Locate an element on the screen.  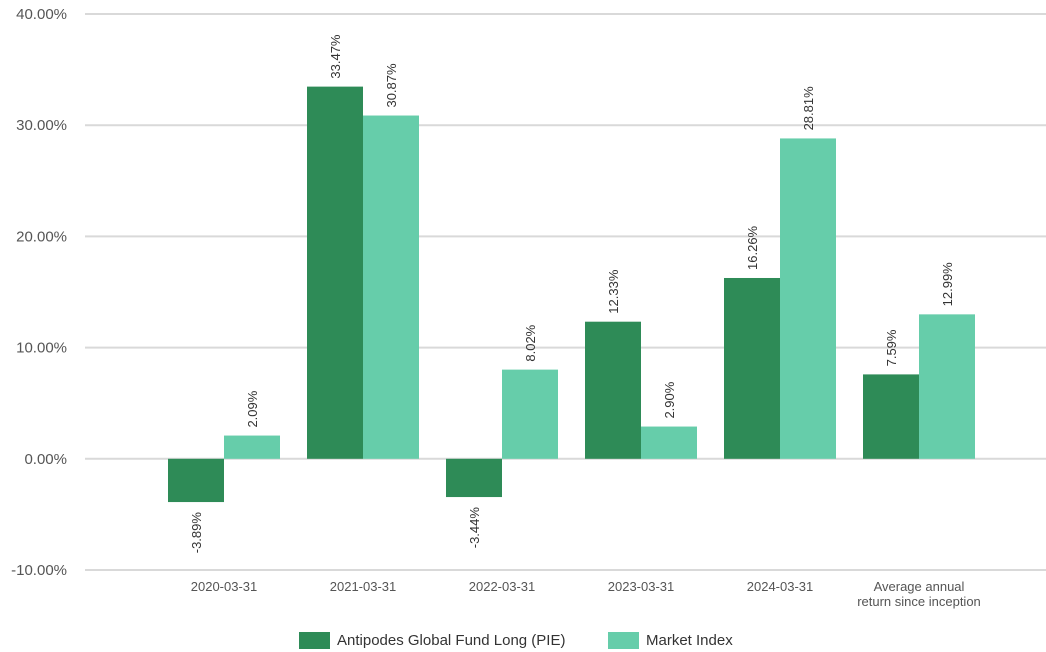
data-label: 8.02% is located at coordinates (530, 342).